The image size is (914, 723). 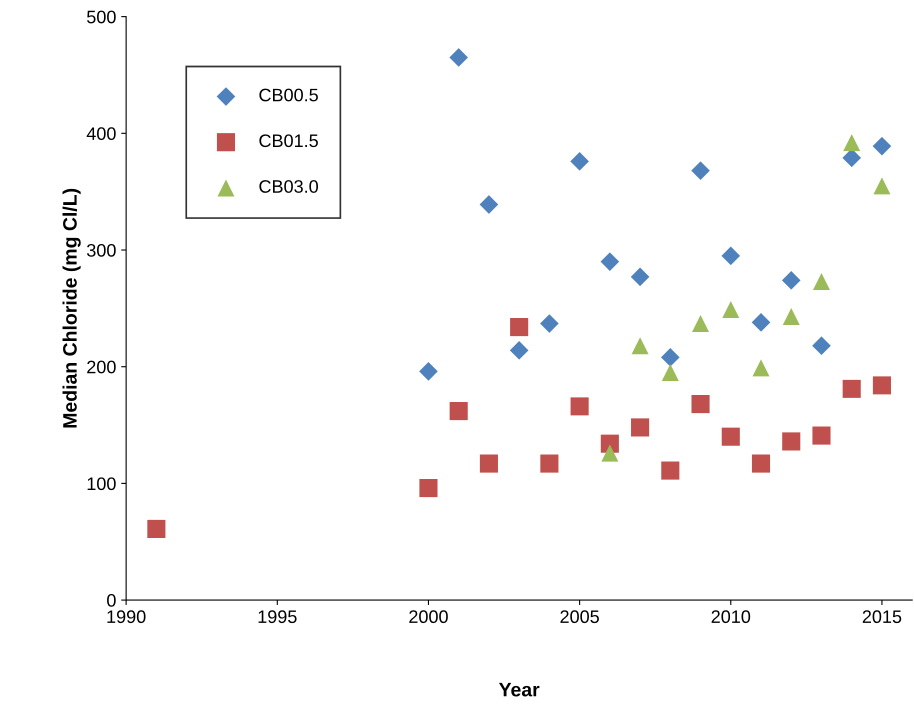 I want to click on x-tick-label: 2015, so click(x=882, y=617).